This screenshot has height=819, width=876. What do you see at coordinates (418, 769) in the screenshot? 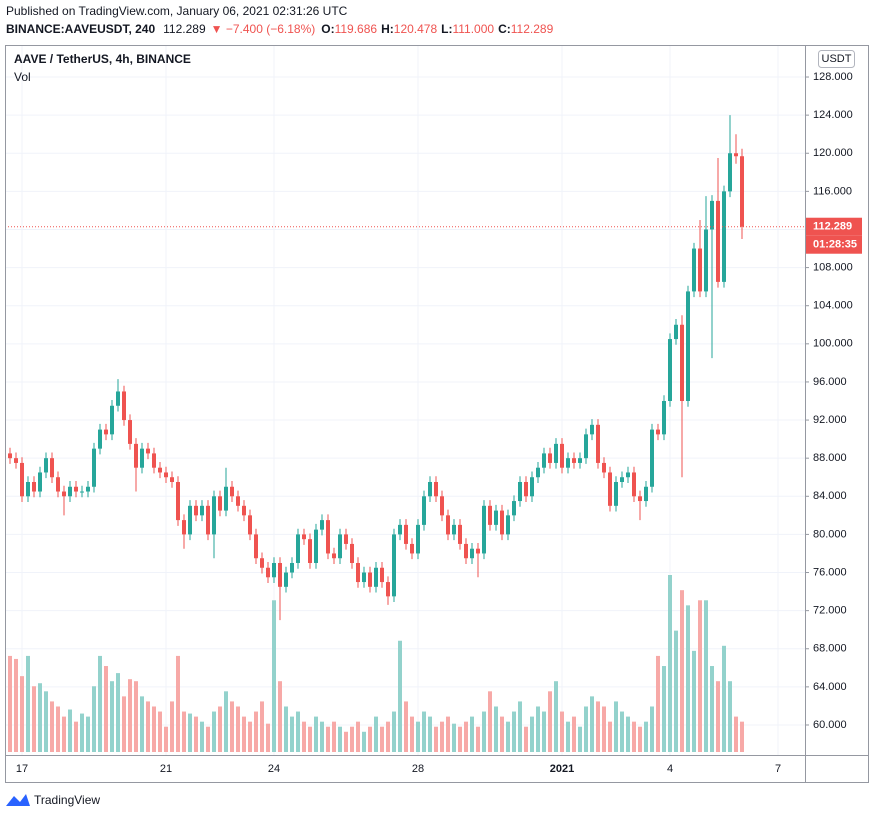
I see `x-tick-label: 28` at bounding box center [418, 769].